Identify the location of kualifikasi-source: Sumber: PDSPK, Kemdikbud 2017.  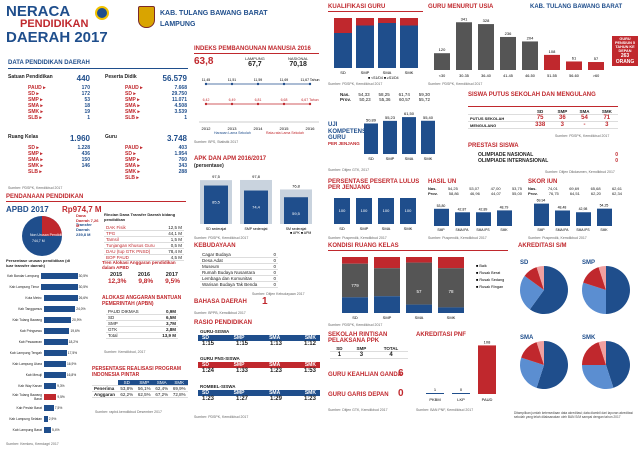
(355, 84).